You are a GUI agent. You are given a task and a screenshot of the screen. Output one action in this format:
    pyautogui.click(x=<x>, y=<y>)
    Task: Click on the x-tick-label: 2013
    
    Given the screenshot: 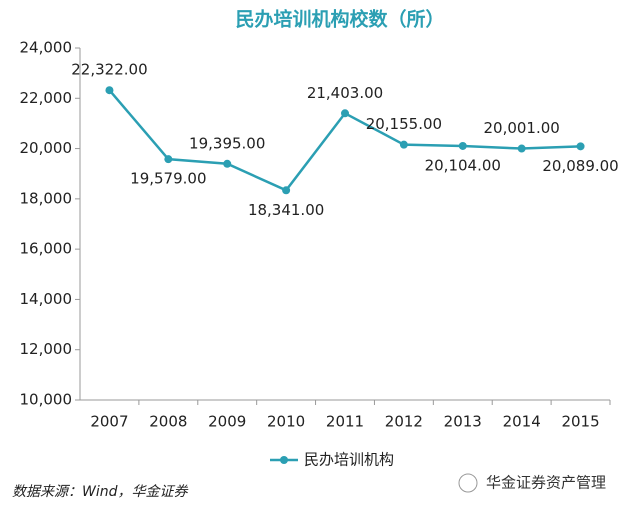 What is the action you would take?
    pyautogui.click(x=463, y=422)
    